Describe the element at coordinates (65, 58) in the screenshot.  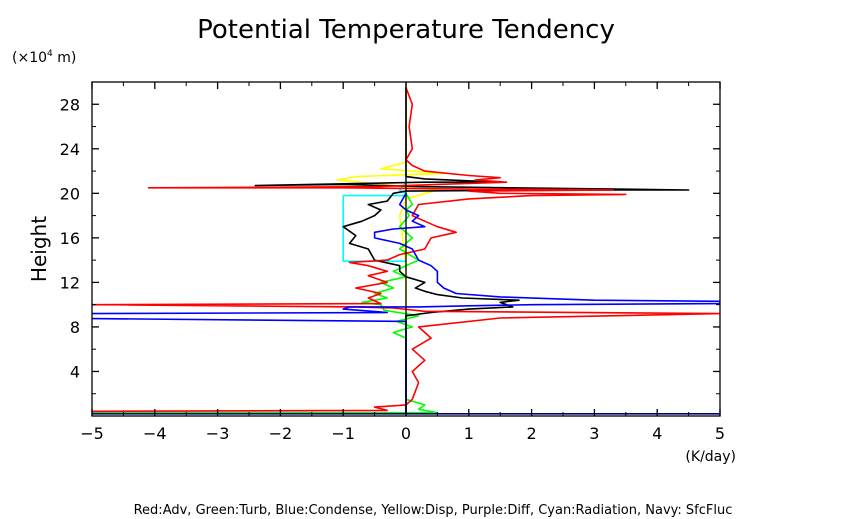
I see `y-unit-suffix: m)` at that location.